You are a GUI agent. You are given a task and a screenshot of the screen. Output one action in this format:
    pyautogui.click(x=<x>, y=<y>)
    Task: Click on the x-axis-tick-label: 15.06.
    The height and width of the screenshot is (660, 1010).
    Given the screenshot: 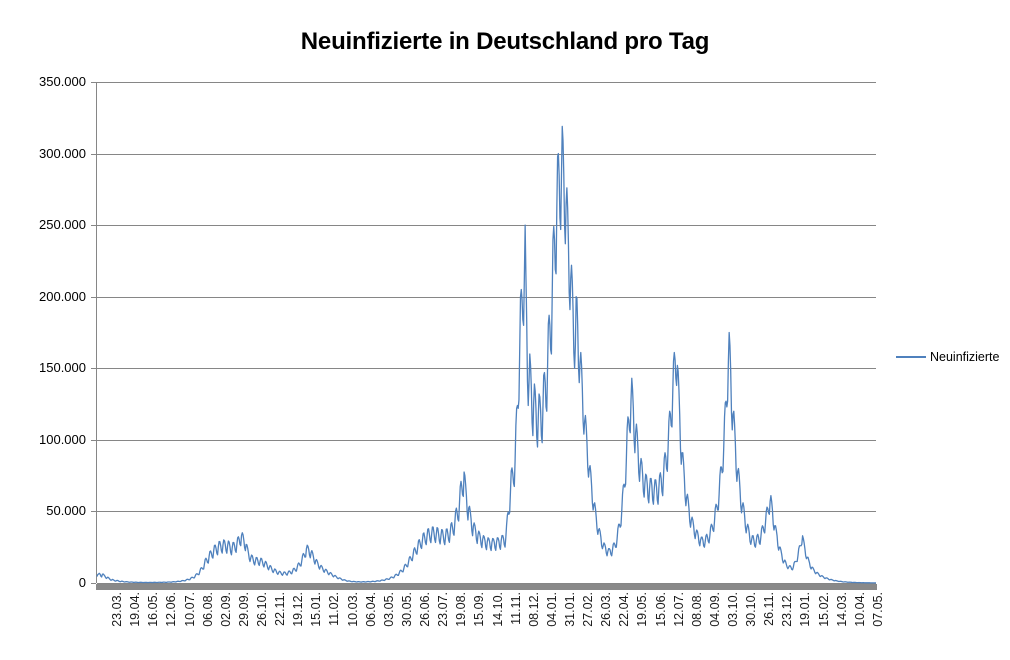 What is the action you would take?
    pyautogui.click(x=660, y=609)
    